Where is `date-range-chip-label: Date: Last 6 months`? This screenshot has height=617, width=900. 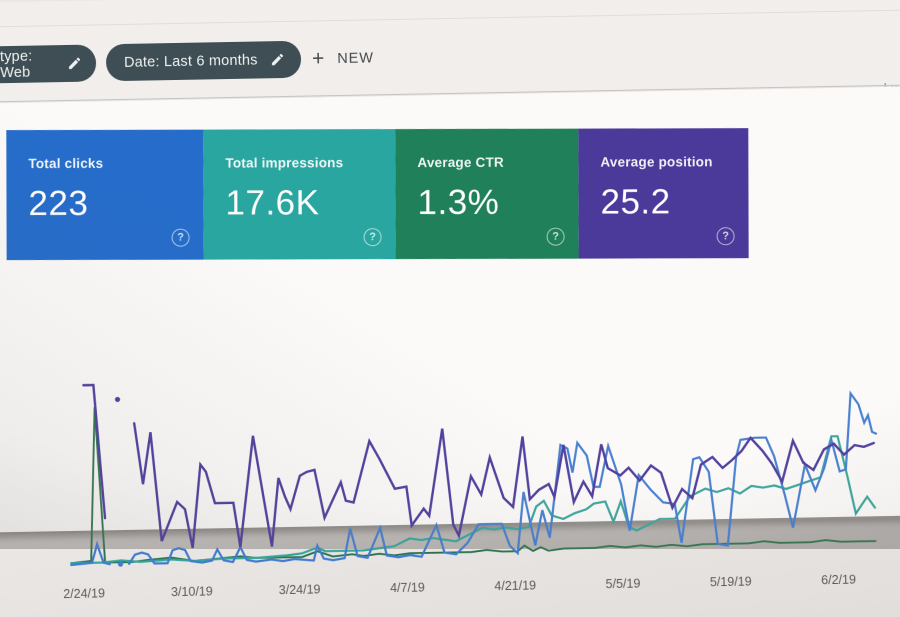
date-range-chip-label: Date: Last 6 months is located at coordinates (190, 61).